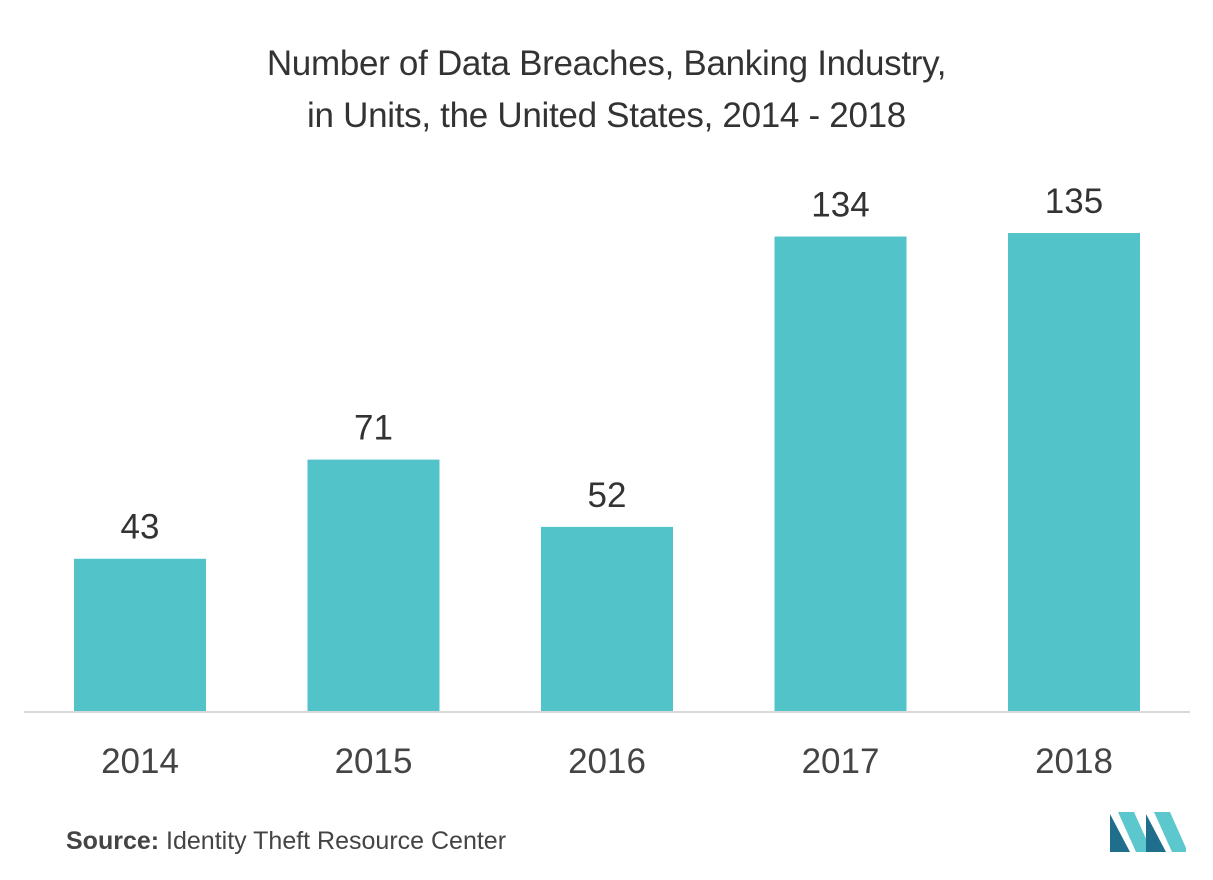 The image size is (1213, 880). Describe the element at coordinates (607, 618) in the screenshot. I see `bar-2016` at that location.